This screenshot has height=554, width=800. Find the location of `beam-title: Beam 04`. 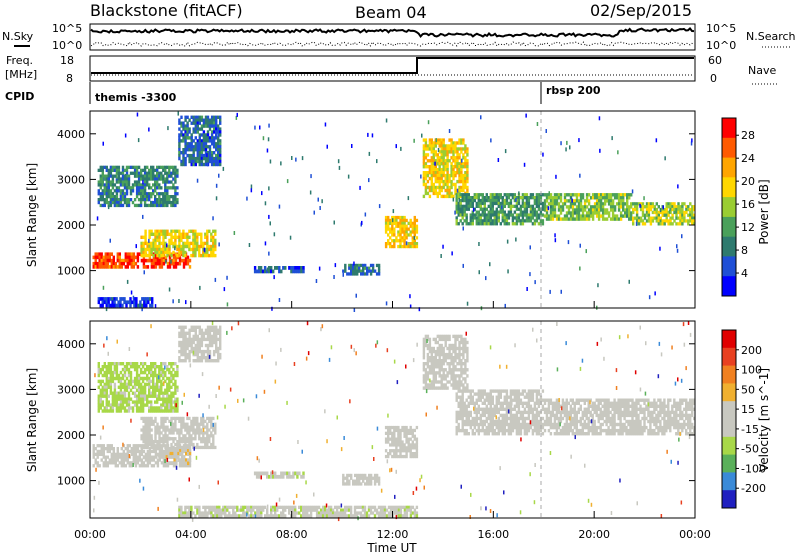

beam-title: Beam 04 is located at coordinates (391, 12).